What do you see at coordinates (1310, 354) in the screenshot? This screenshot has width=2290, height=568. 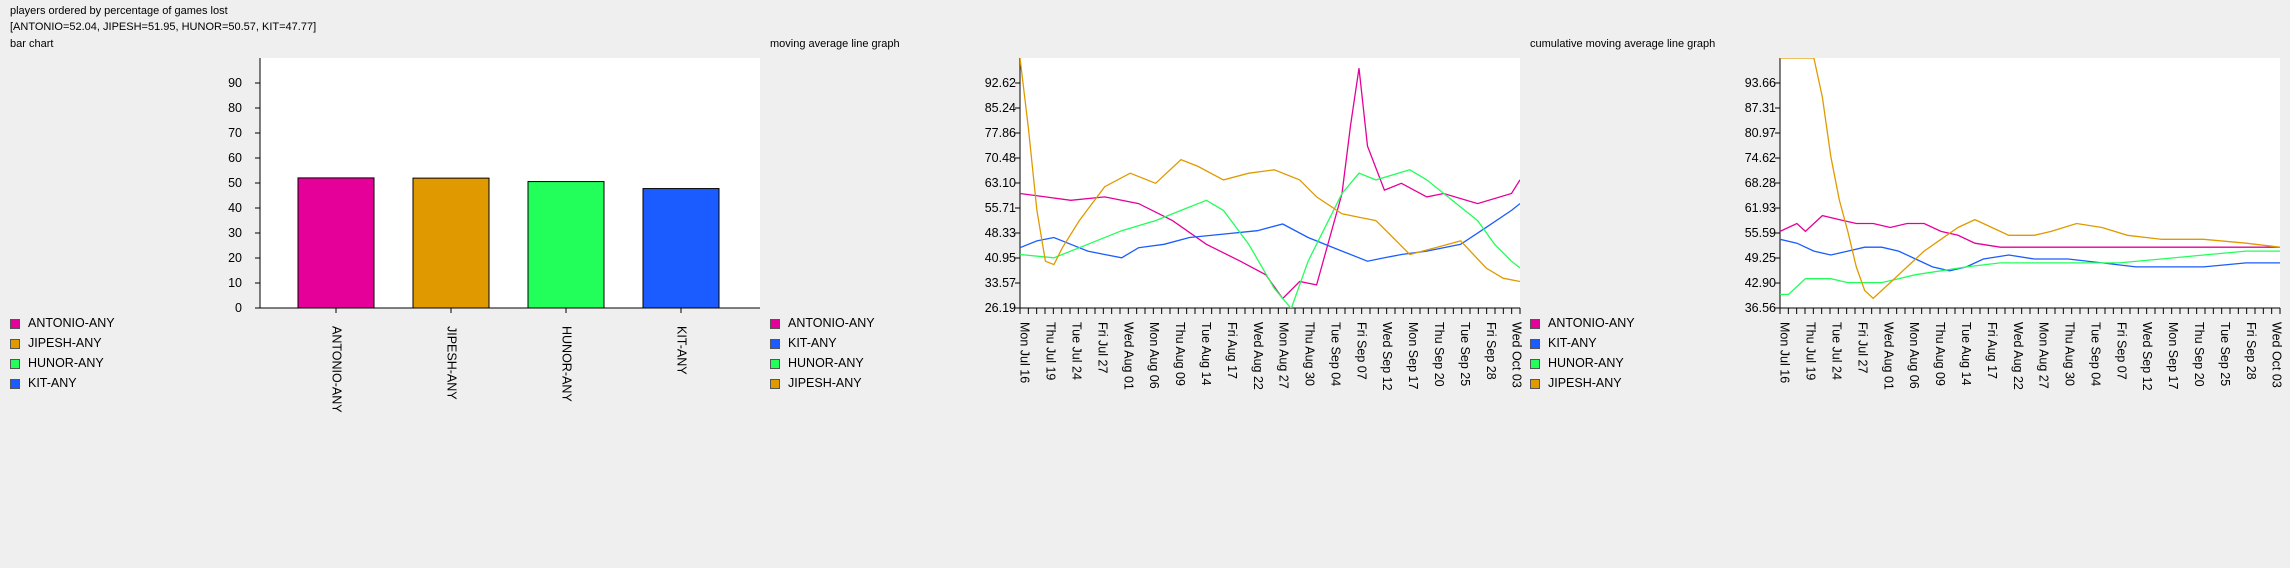 I see `x-tick-label: Thu Aug 30` at bounding box center [1310, 354].